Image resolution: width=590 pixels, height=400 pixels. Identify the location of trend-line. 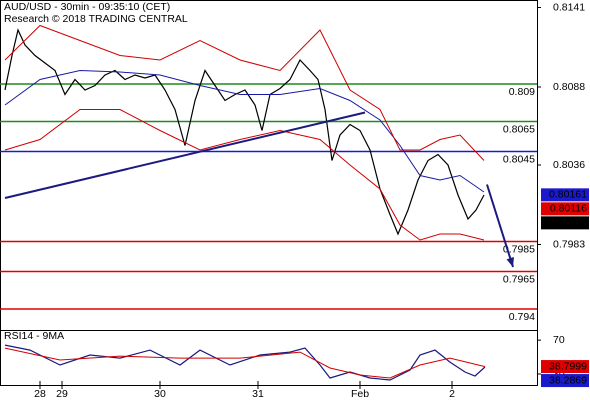
(185, 155).